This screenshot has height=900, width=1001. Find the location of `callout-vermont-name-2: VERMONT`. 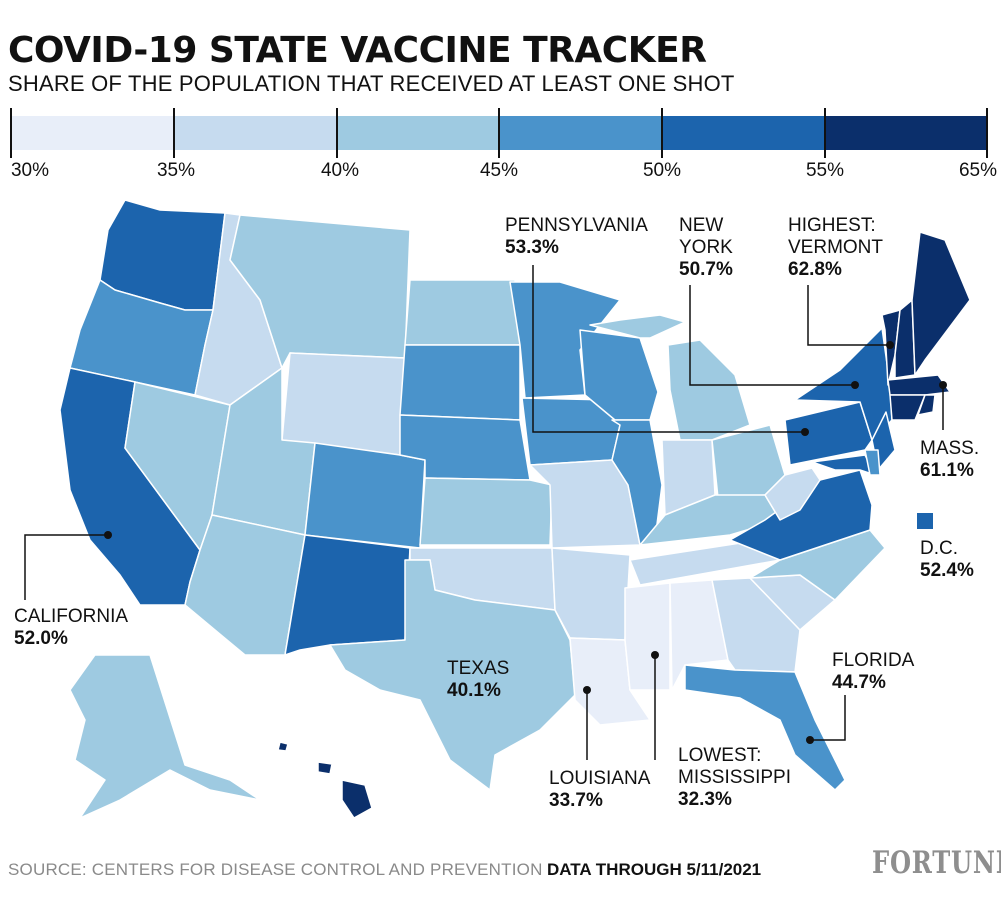

callout-vermont-name-2: VERMONT is located at coordinates (835, 247).